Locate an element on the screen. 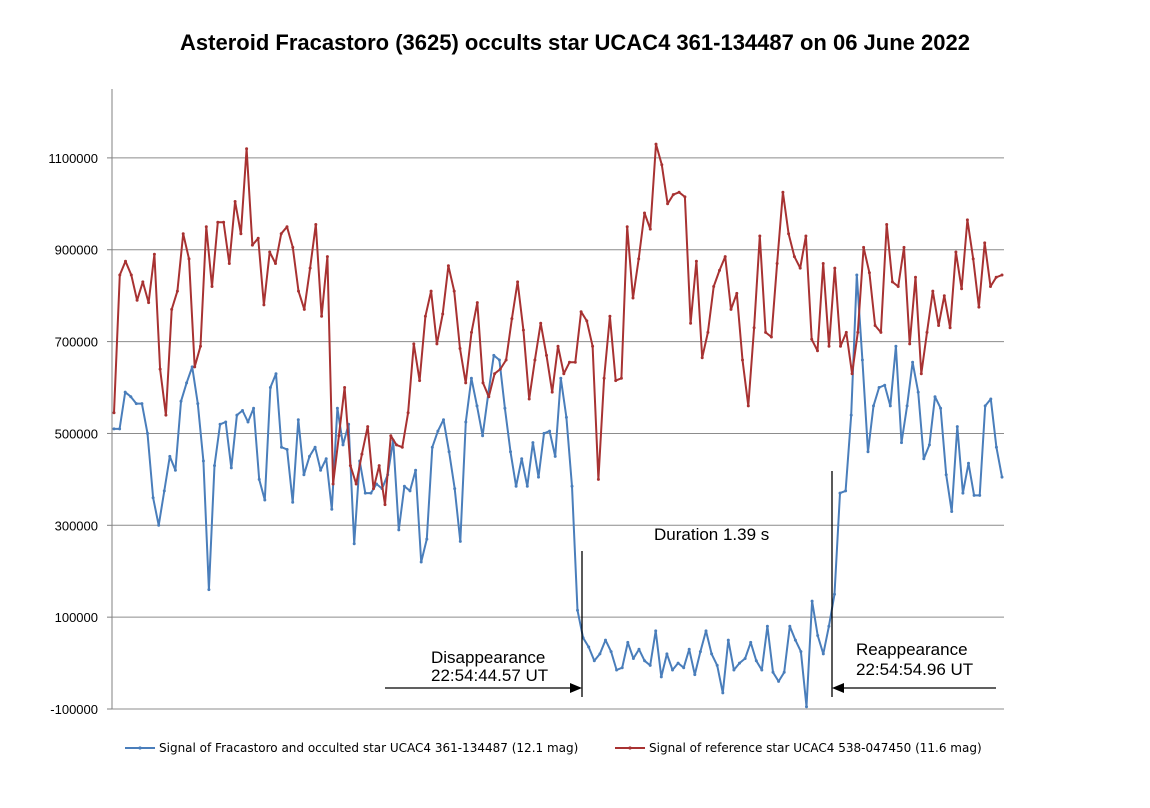 The width and height of the screenshot is (1150, 808). reappearance-label: Reappearance is located at coordinates (912, 649).